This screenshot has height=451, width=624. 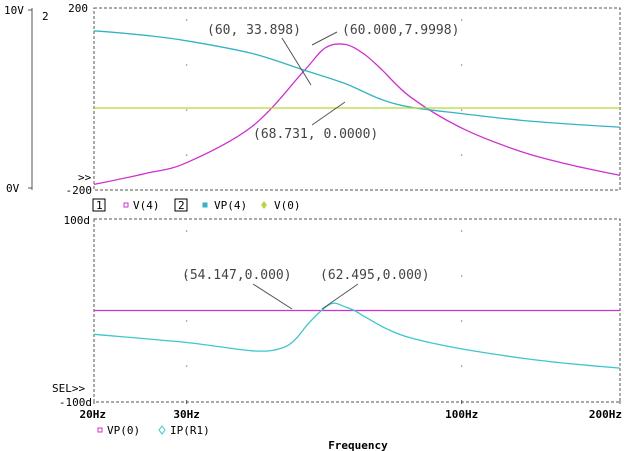 What do you see at coordinates (605, 414) in the screenshot?
I see `x-tick-label: 200Hz` at bounding box center [605, 414].